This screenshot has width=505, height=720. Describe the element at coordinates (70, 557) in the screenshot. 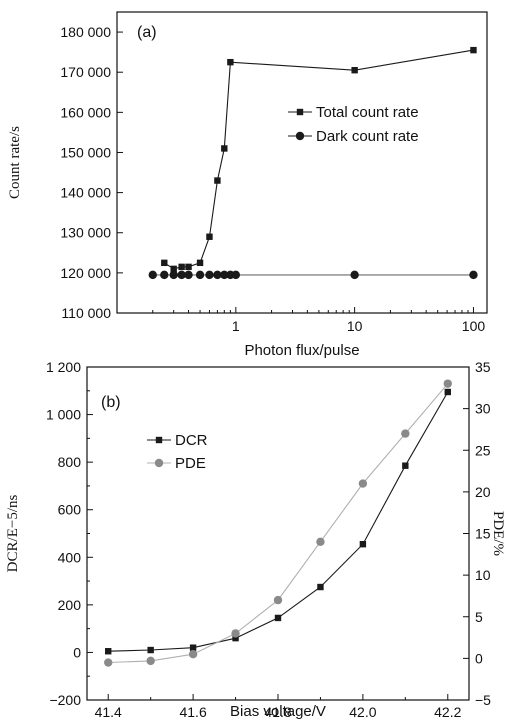

I see `y-tick-label-b: 400` at that location.